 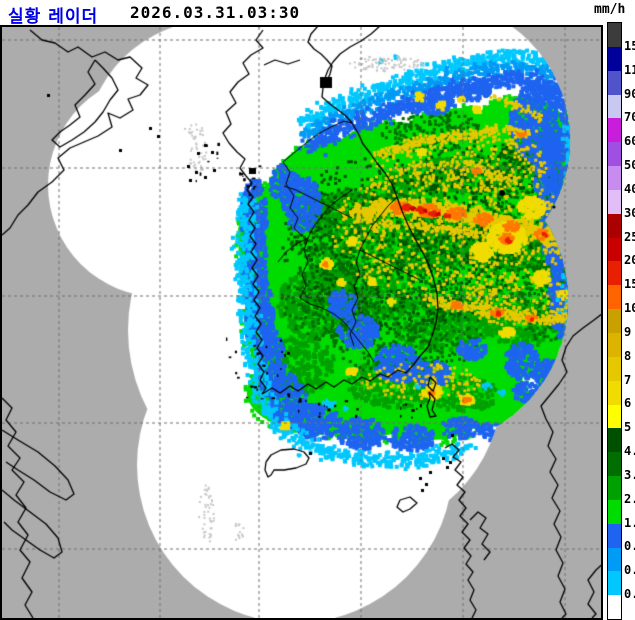 I want to click on legend-label: 110, so click(x=629, y=69).